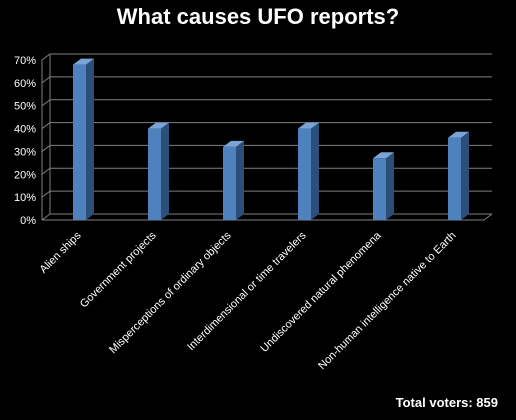 The height and width of the screenshot is (420, 516). I want to click on x-tick-label: Alien ships, so click(61, 252).